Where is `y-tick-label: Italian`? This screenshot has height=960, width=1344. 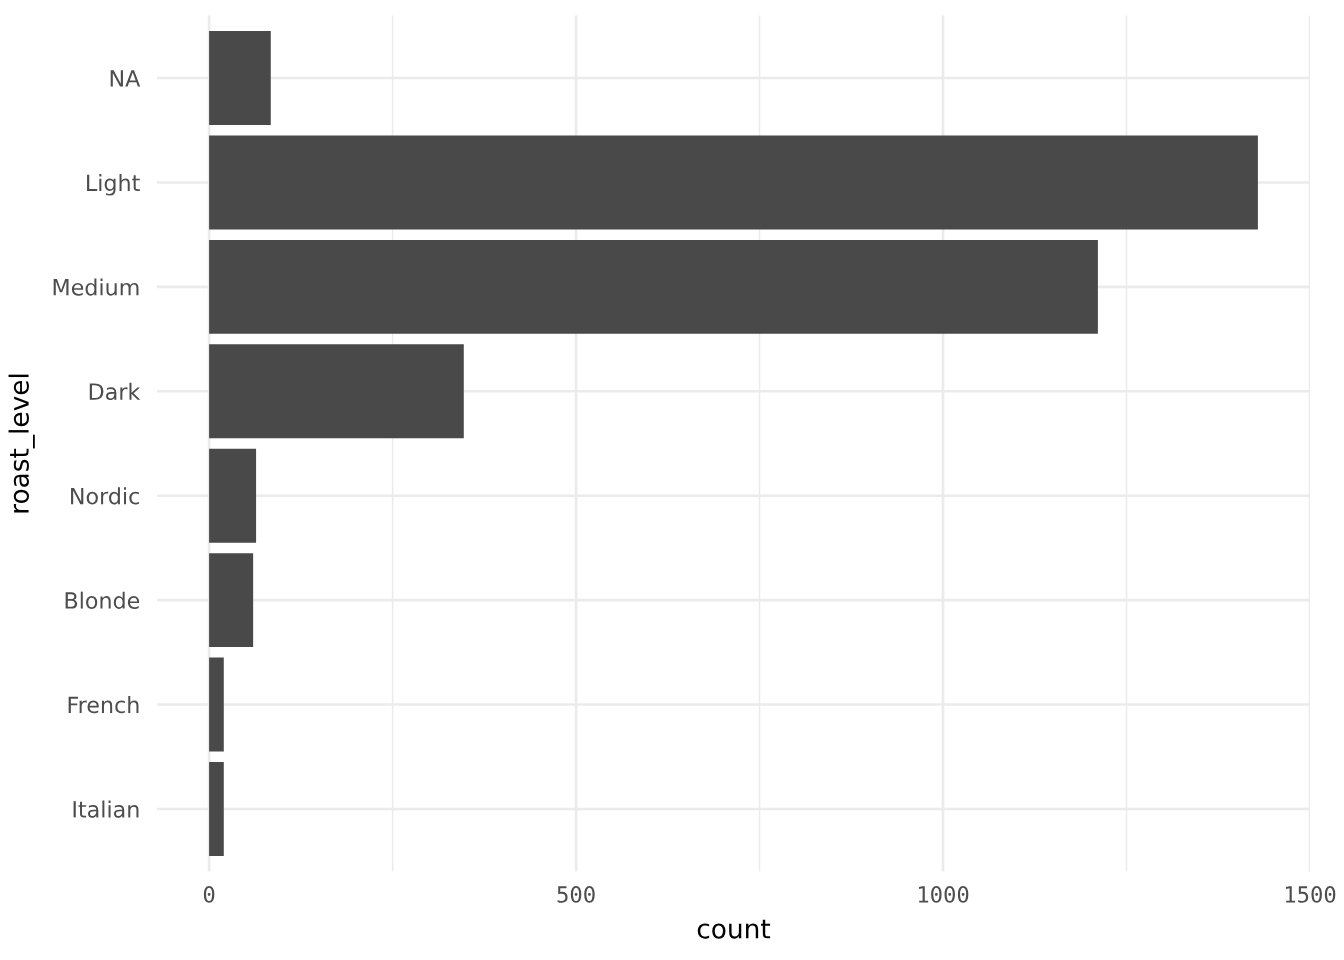 y-tick-label: Italian is located at coordinates (106, 809).